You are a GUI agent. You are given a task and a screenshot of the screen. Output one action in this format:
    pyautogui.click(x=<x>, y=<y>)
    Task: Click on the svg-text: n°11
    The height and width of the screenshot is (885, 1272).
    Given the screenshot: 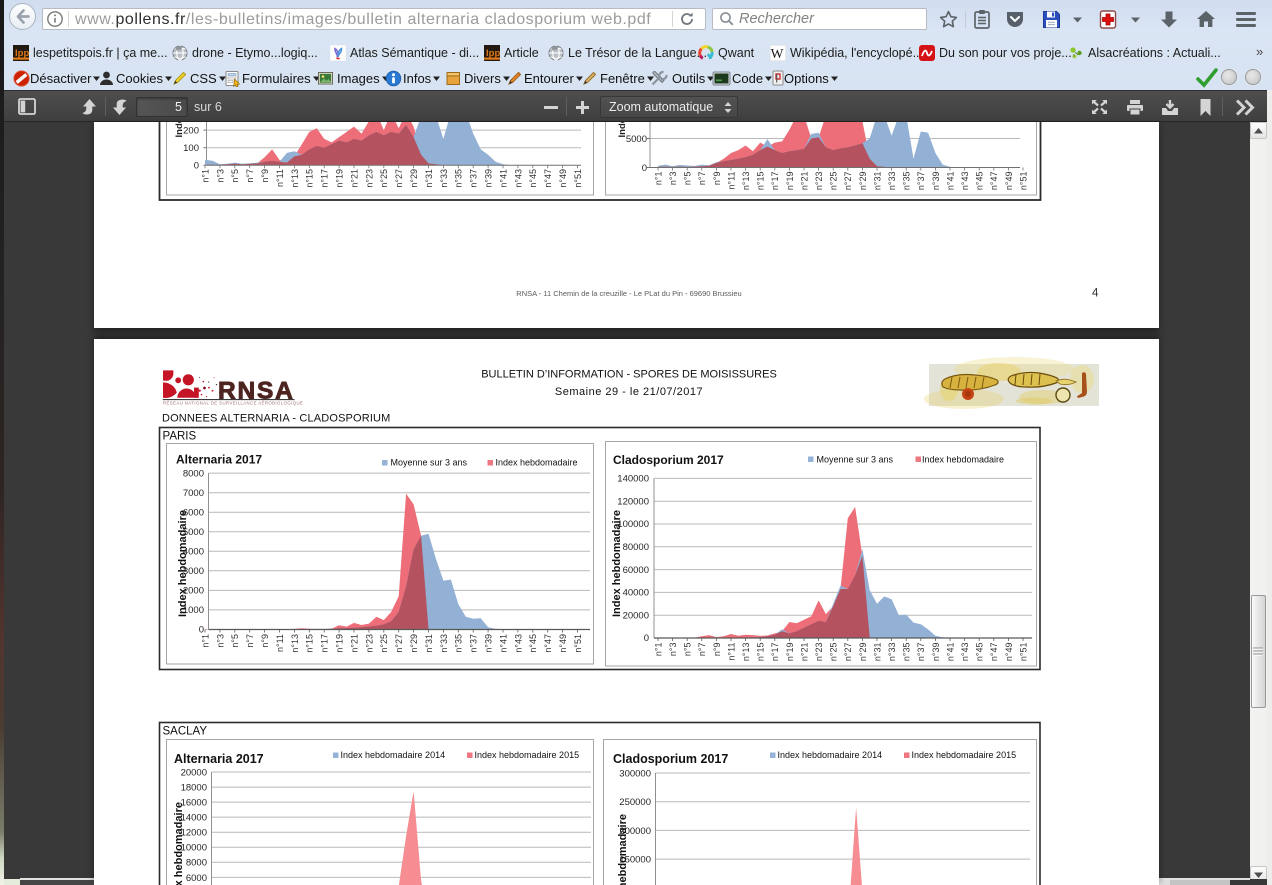 What is the action you would take?
    pyautogui.click(x=280, y=178)
    